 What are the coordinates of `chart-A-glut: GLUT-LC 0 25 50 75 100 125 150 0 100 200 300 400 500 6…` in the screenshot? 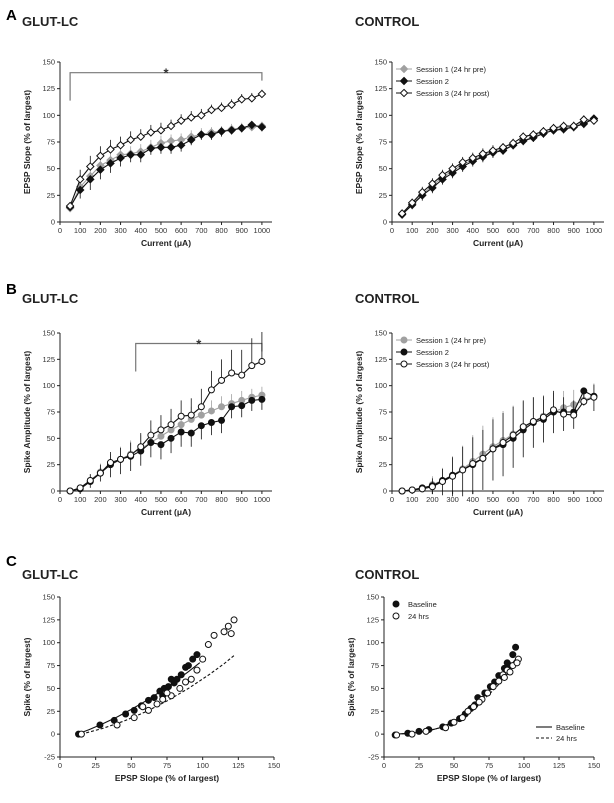 It's located at (147, 131).